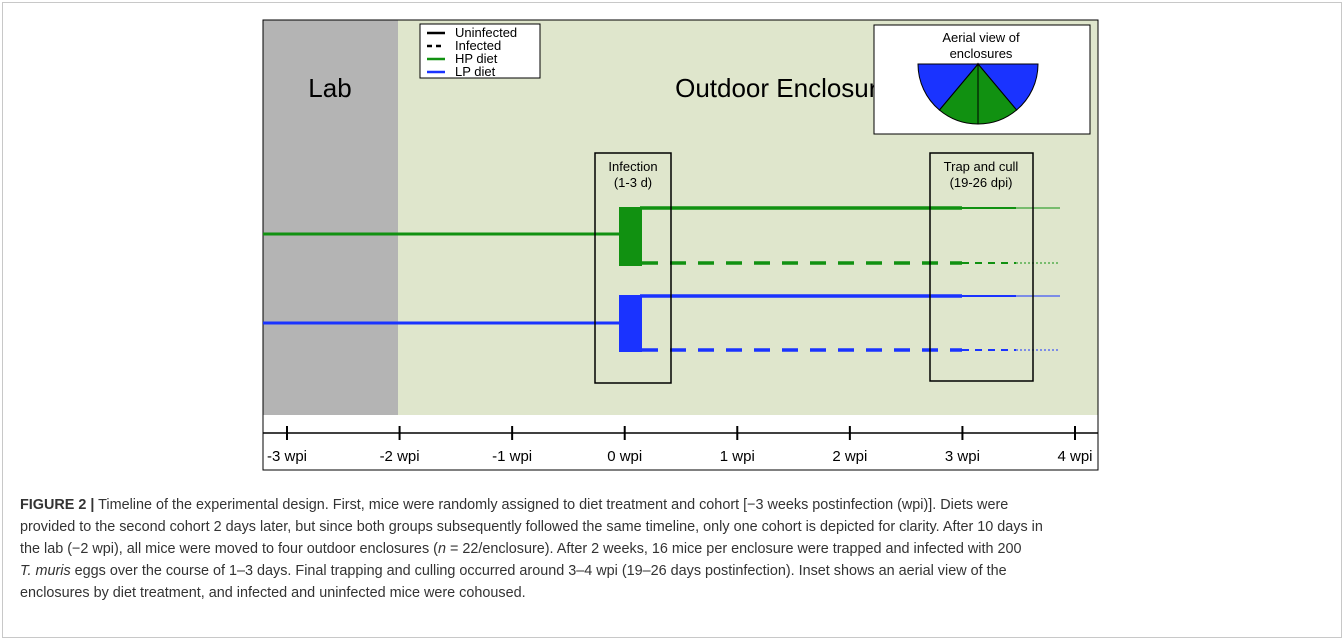  What do you see at coordinates (981, 166) in the screenshot?
I see `trap-label: Trap and cull` at bounding box center [981, 166].